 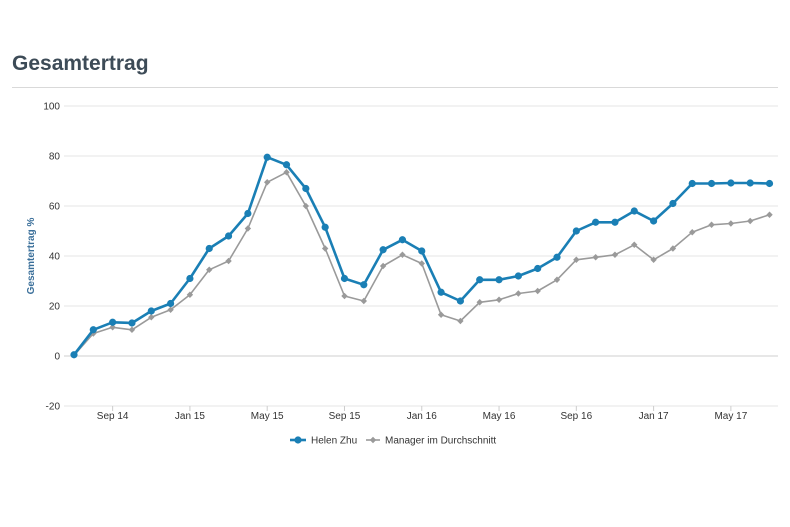 I want to click on y-tick-label: 40, so click(x=55, y=257).